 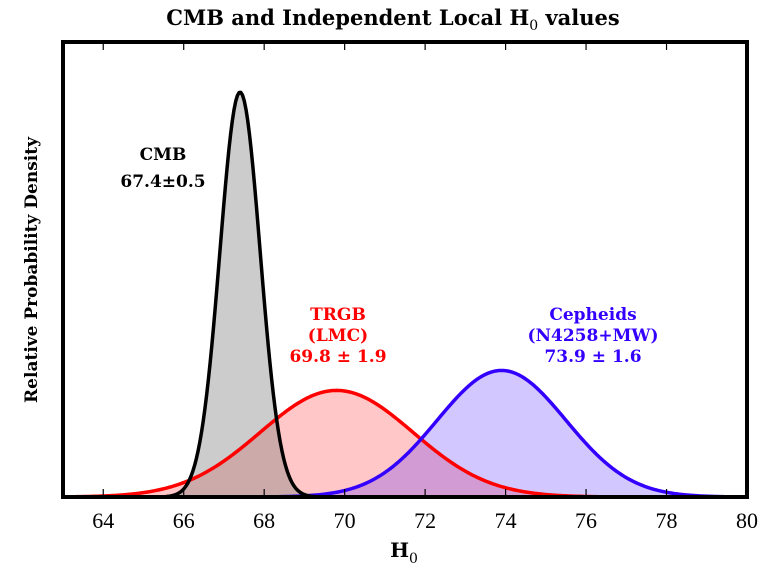 What do you see at coordinates (338, 315) in the screenshot?
I see `annotation-trgb-lmc--line-0: TRGB` at bounding box center [338, 315].